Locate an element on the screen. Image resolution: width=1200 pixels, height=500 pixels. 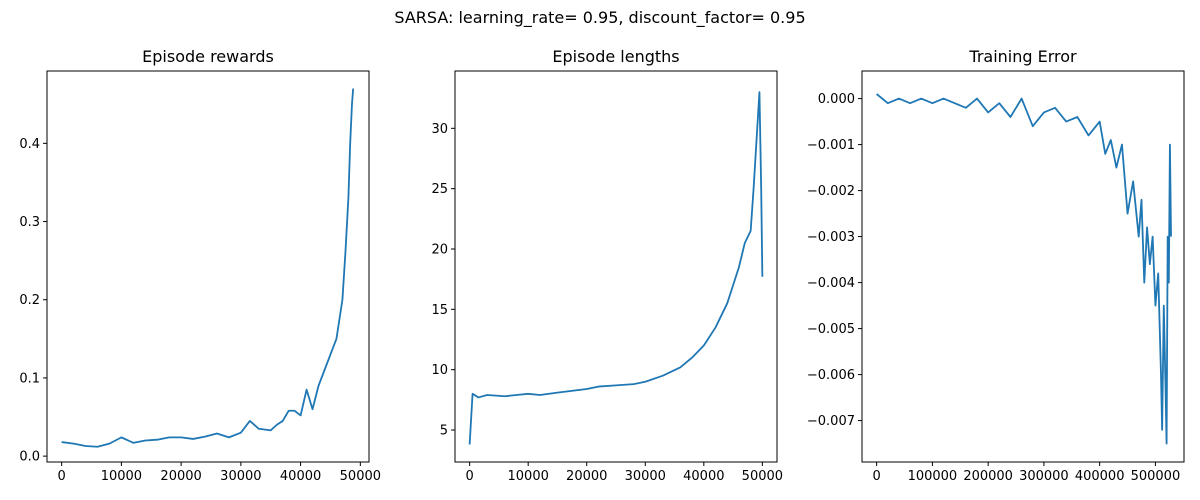
x-tick-label: 200000 is located at coordinates (988, 476).